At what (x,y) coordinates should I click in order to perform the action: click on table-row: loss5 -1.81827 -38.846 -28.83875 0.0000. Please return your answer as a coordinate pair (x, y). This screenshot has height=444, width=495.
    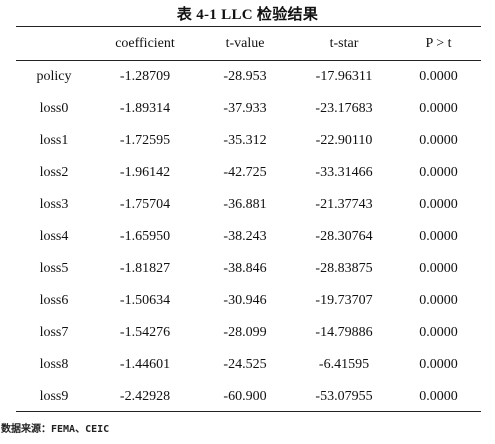
    Looking at the image, I should click on (248, 269).